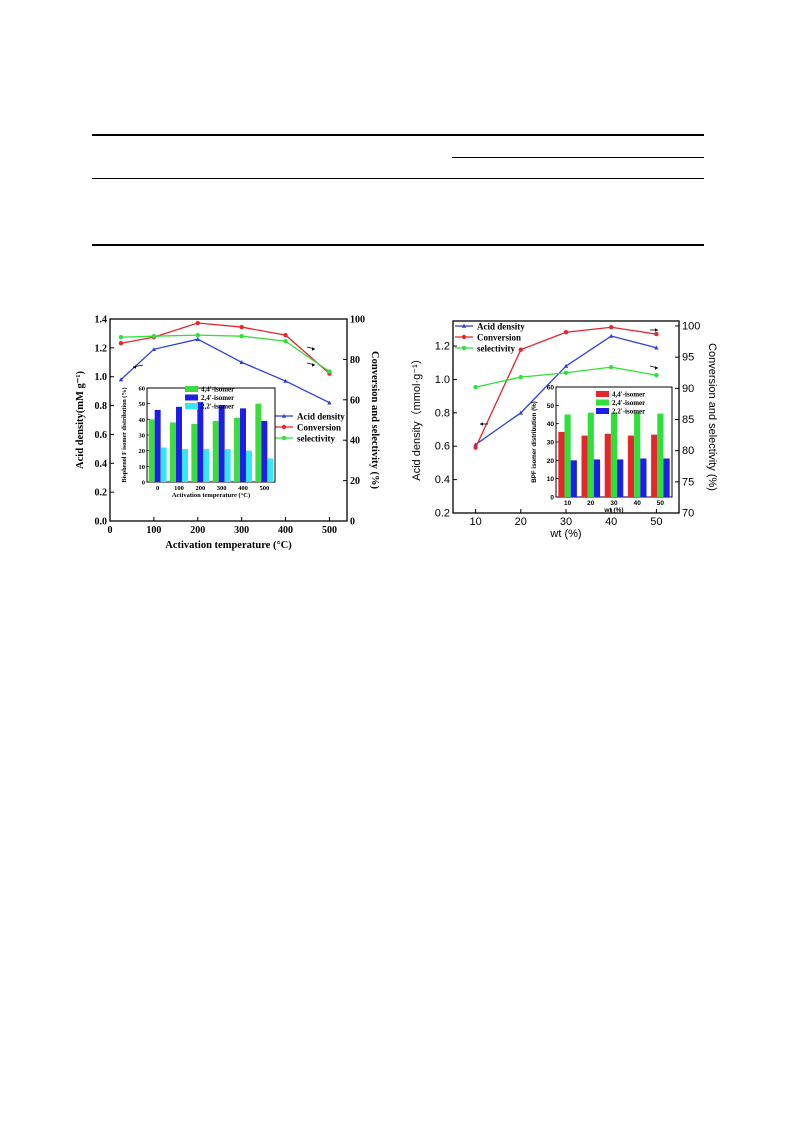 The height and width of the screenshot is (1121, 793). Describe the element at coordinates (357, 320) in the screenshot. I see `y2-tick-label: 100` at that location.